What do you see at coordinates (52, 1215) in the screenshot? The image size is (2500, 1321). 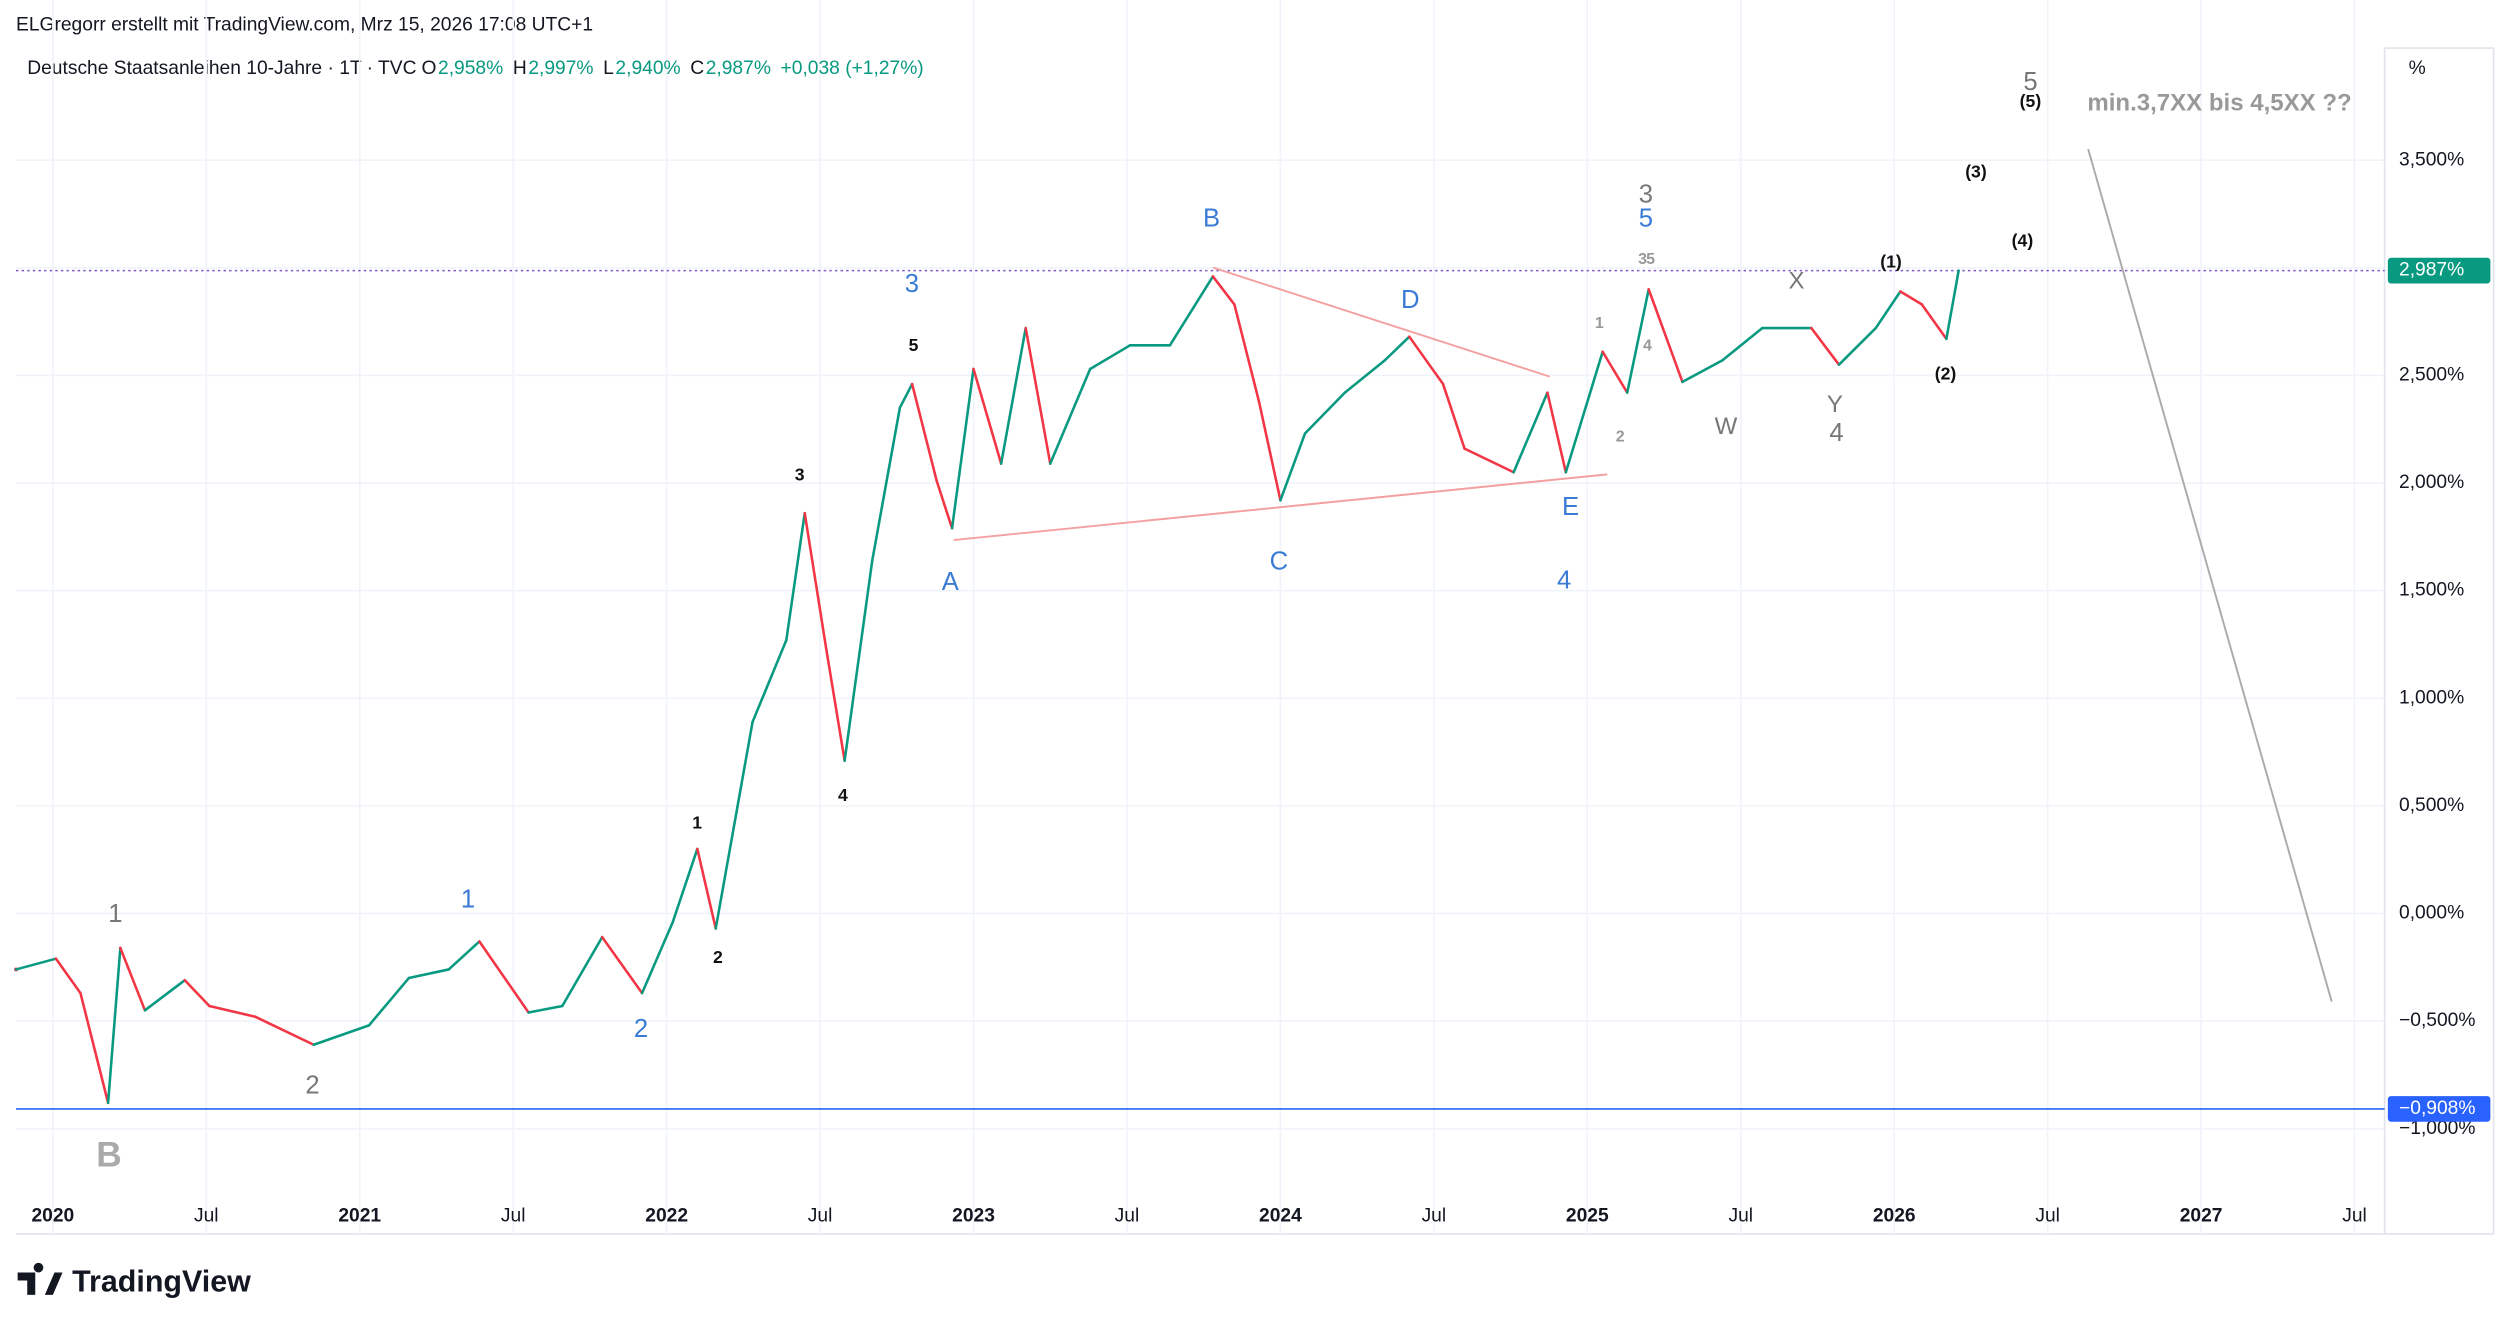 I see `x-tick-label: 2020` at bounding box center [52, 1215].